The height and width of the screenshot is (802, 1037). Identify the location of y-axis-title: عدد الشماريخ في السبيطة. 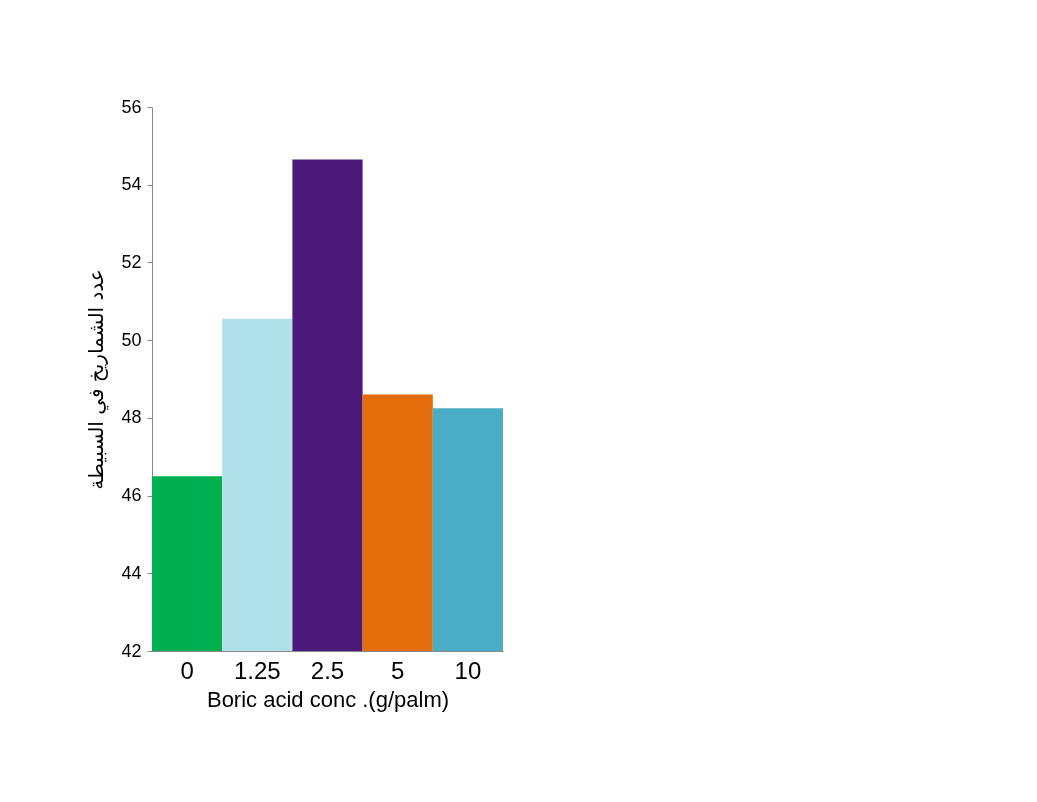
(97, 379).